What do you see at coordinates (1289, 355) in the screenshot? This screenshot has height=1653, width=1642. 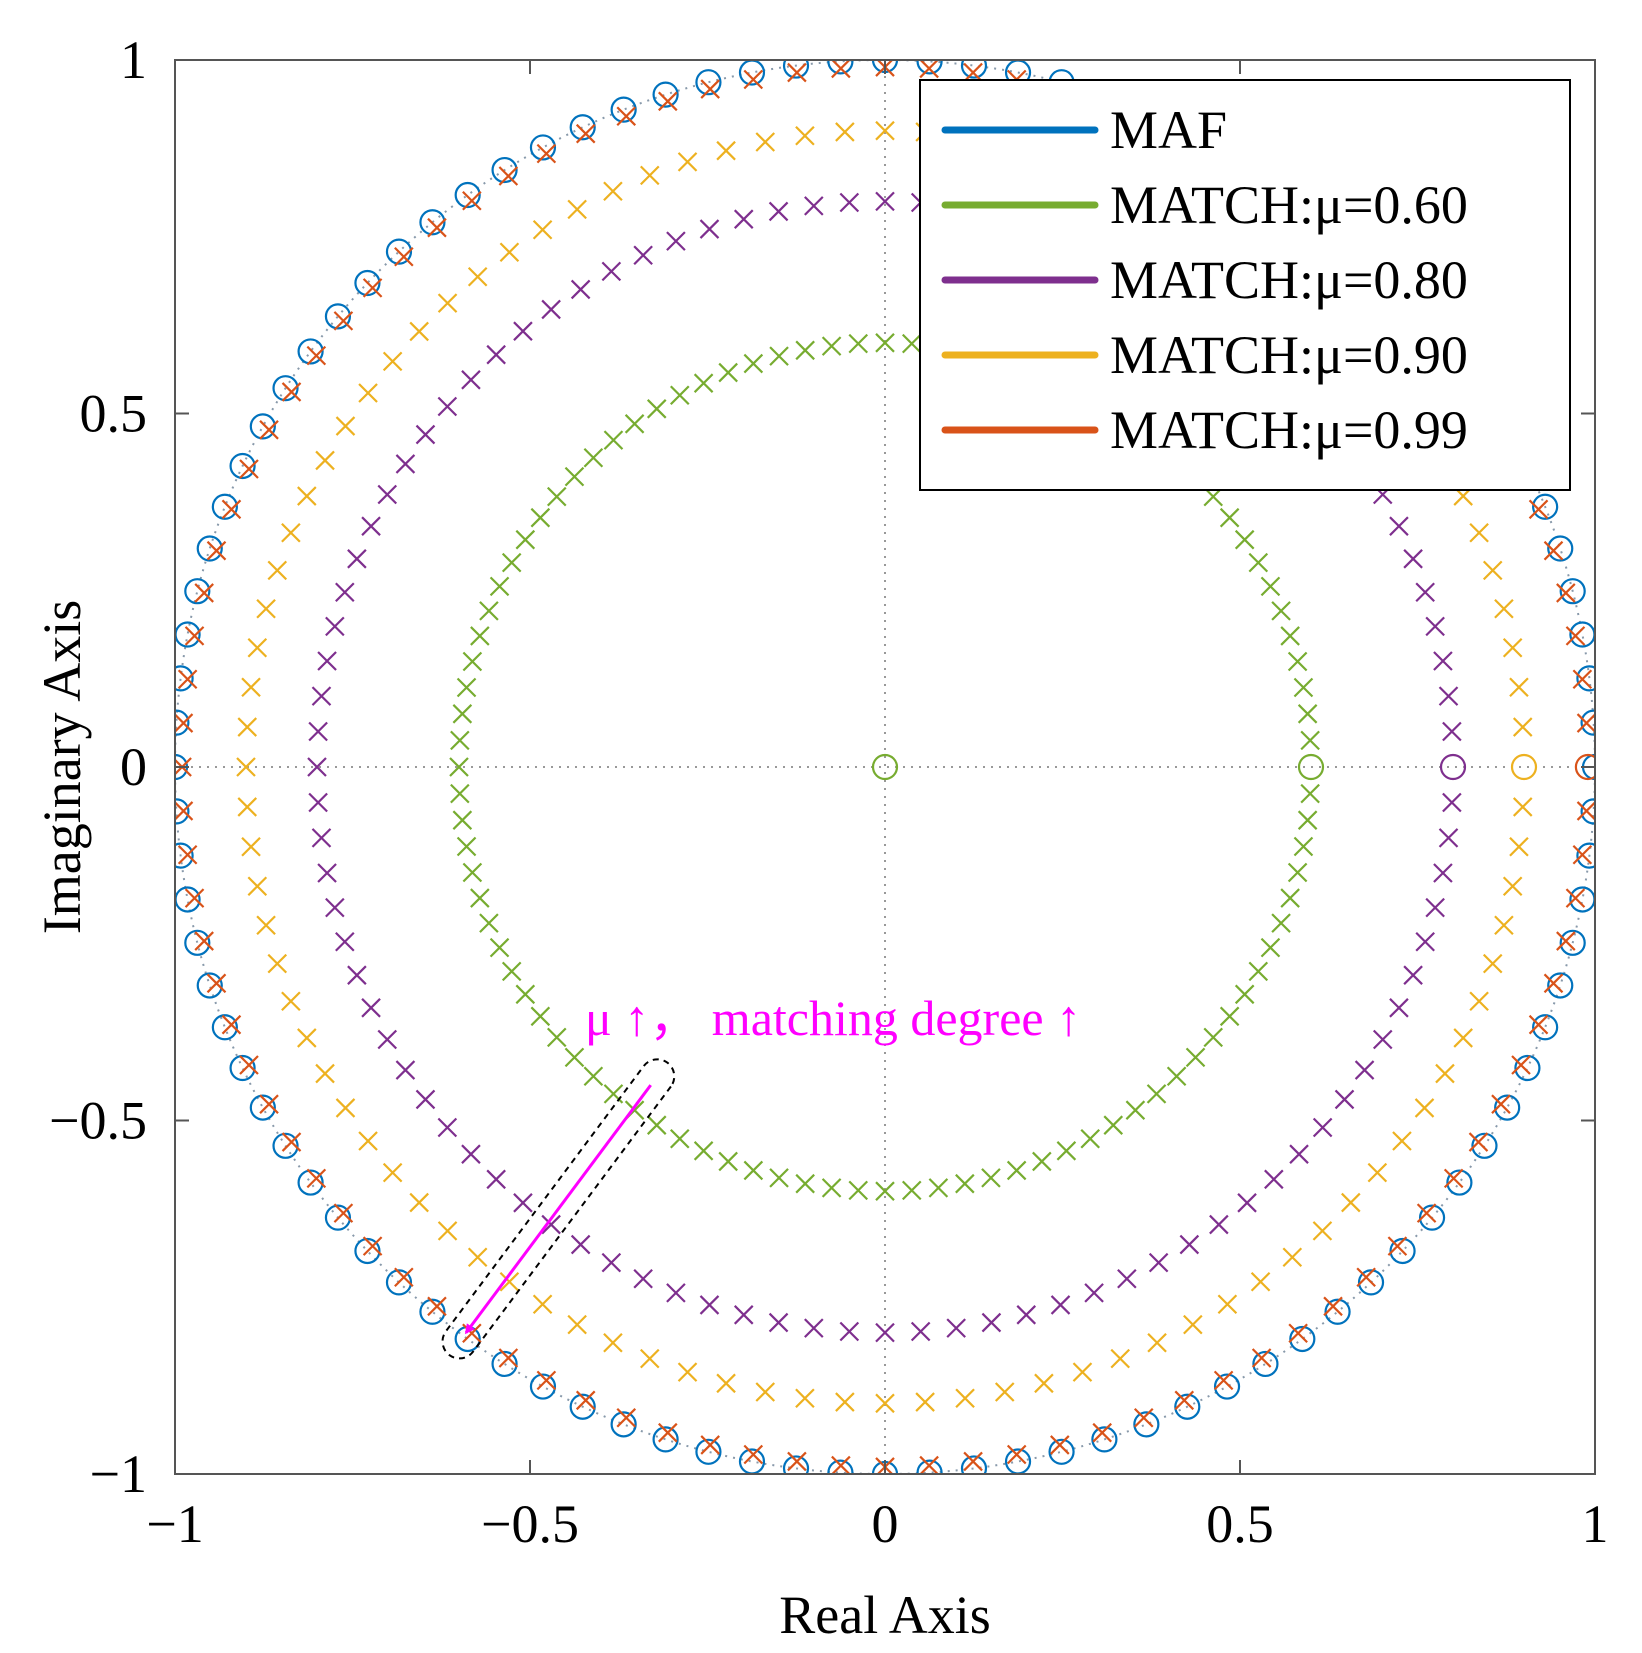 I see `legend-label-mu090: MATCH:μ=0.90` at bounding box center [1289, 355].